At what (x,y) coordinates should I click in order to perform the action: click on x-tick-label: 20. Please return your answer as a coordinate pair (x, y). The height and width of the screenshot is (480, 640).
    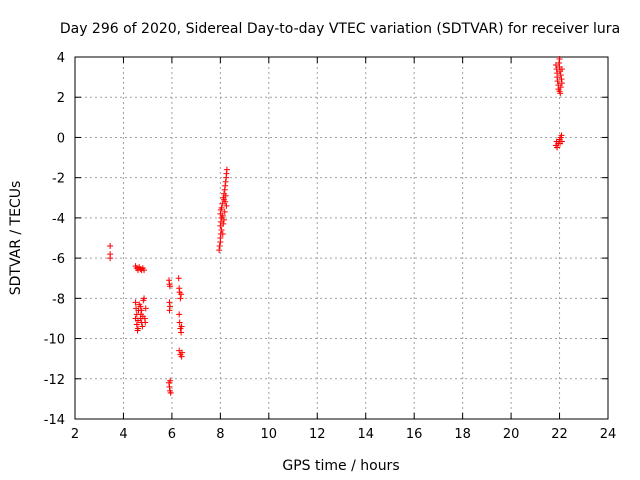
    Looking at the image, I should click on (511, 434).